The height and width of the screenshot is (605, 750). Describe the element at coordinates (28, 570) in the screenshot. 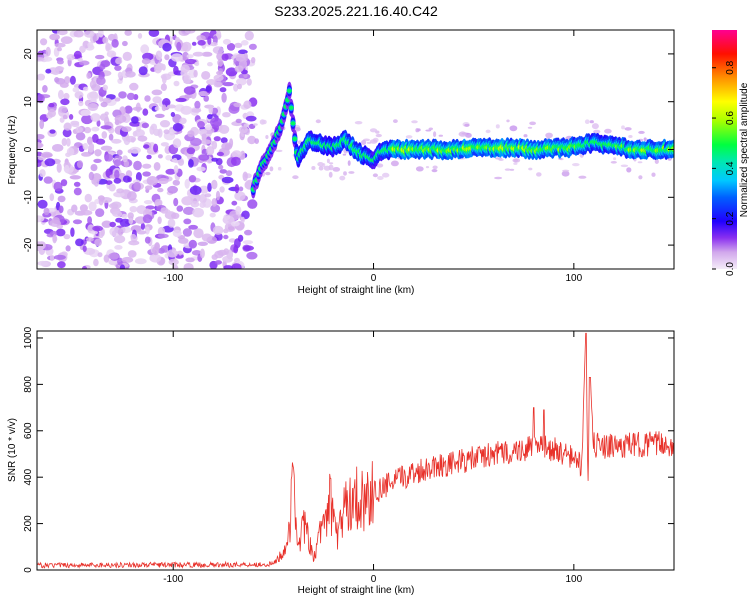

I see `y-tick-label: 0` at that location.